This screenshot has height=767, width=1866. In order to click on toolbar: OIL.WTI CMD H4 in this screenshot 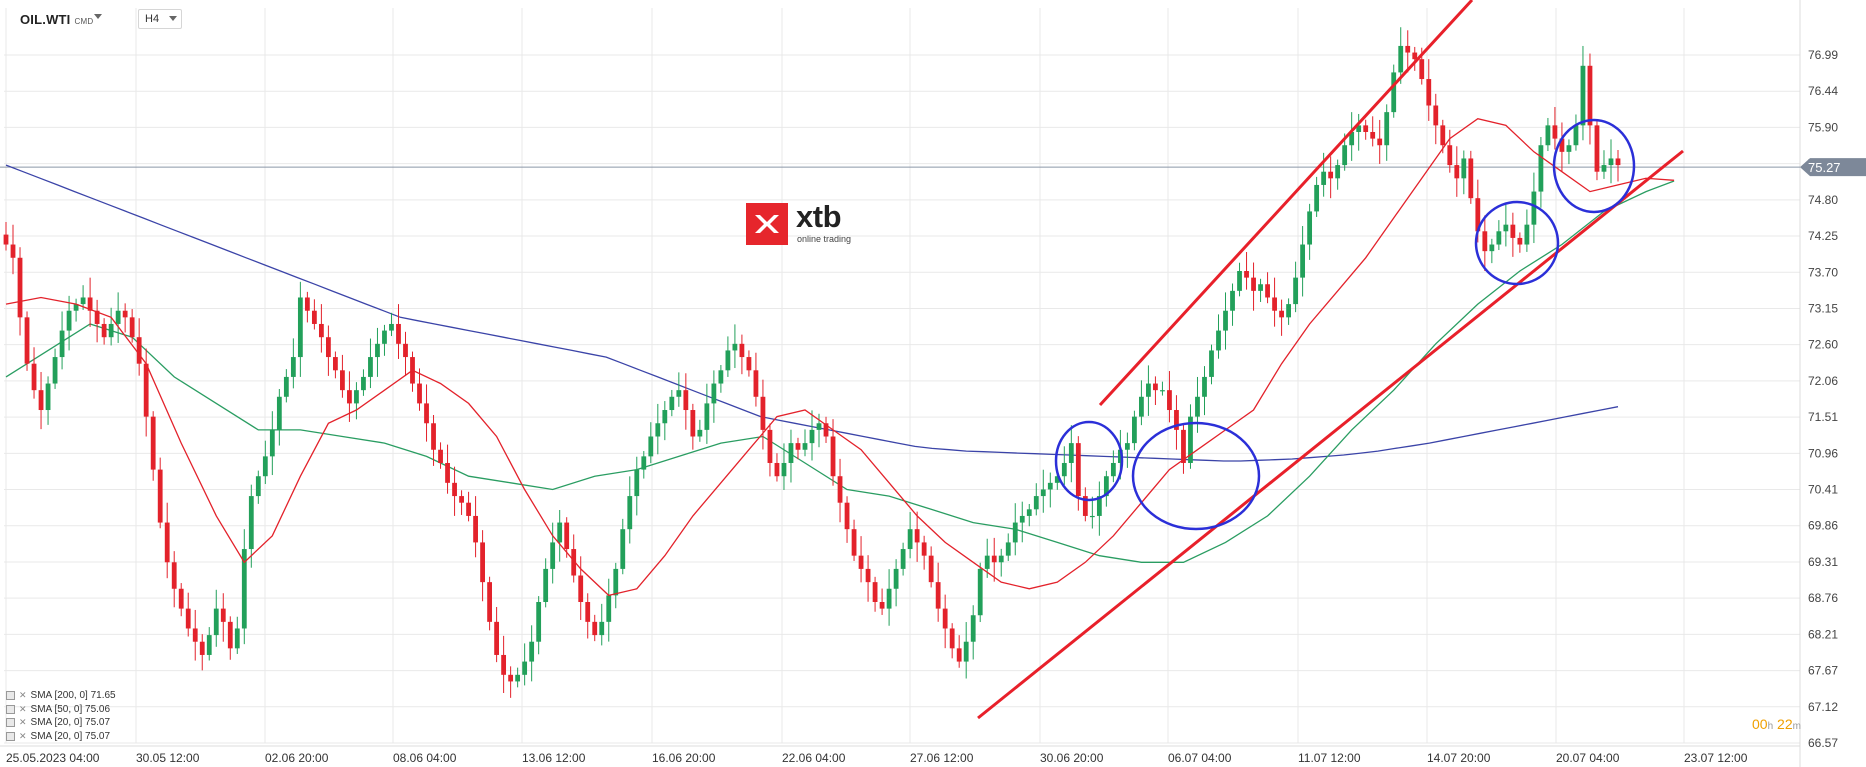, I will do `click(933, 17)`.